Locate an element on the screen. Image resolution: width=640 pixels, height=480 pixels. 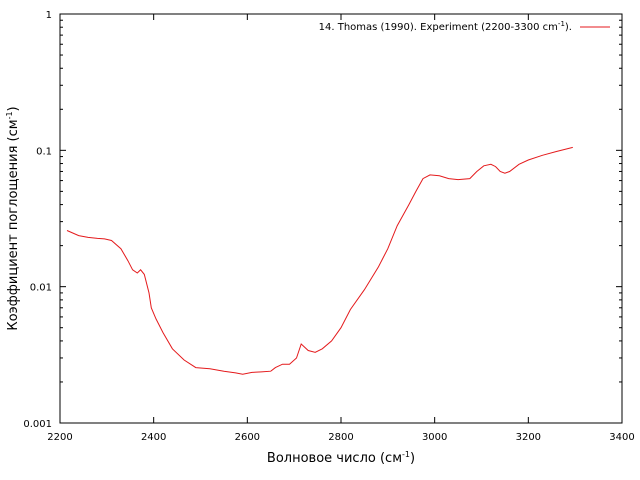
x-tick-label: 3400 is located at coordinates (621, 437).